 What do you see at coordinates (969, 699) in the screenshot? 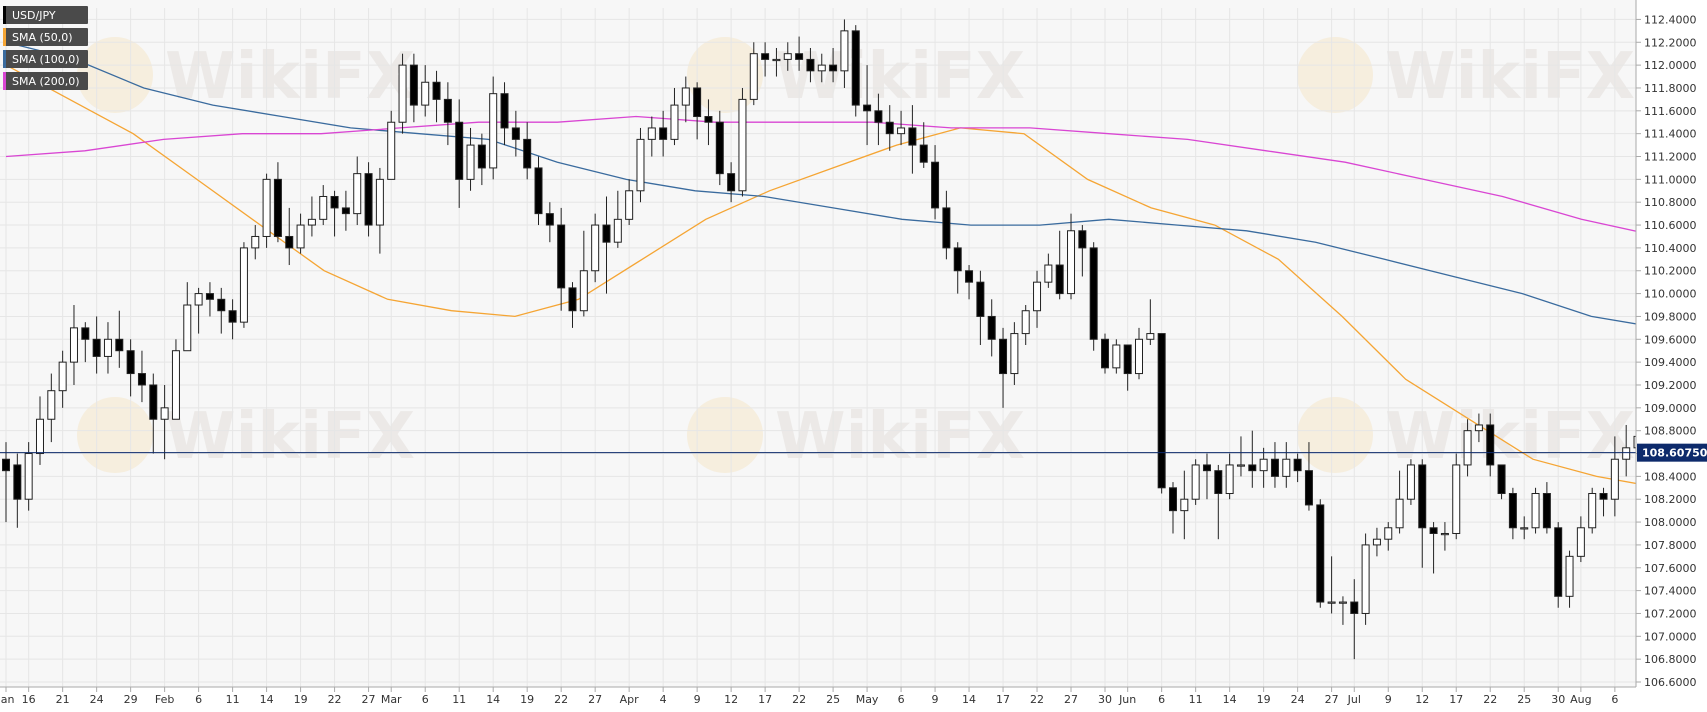
I see `x-tick-label-29: 14` at bounding box center [969, 699].